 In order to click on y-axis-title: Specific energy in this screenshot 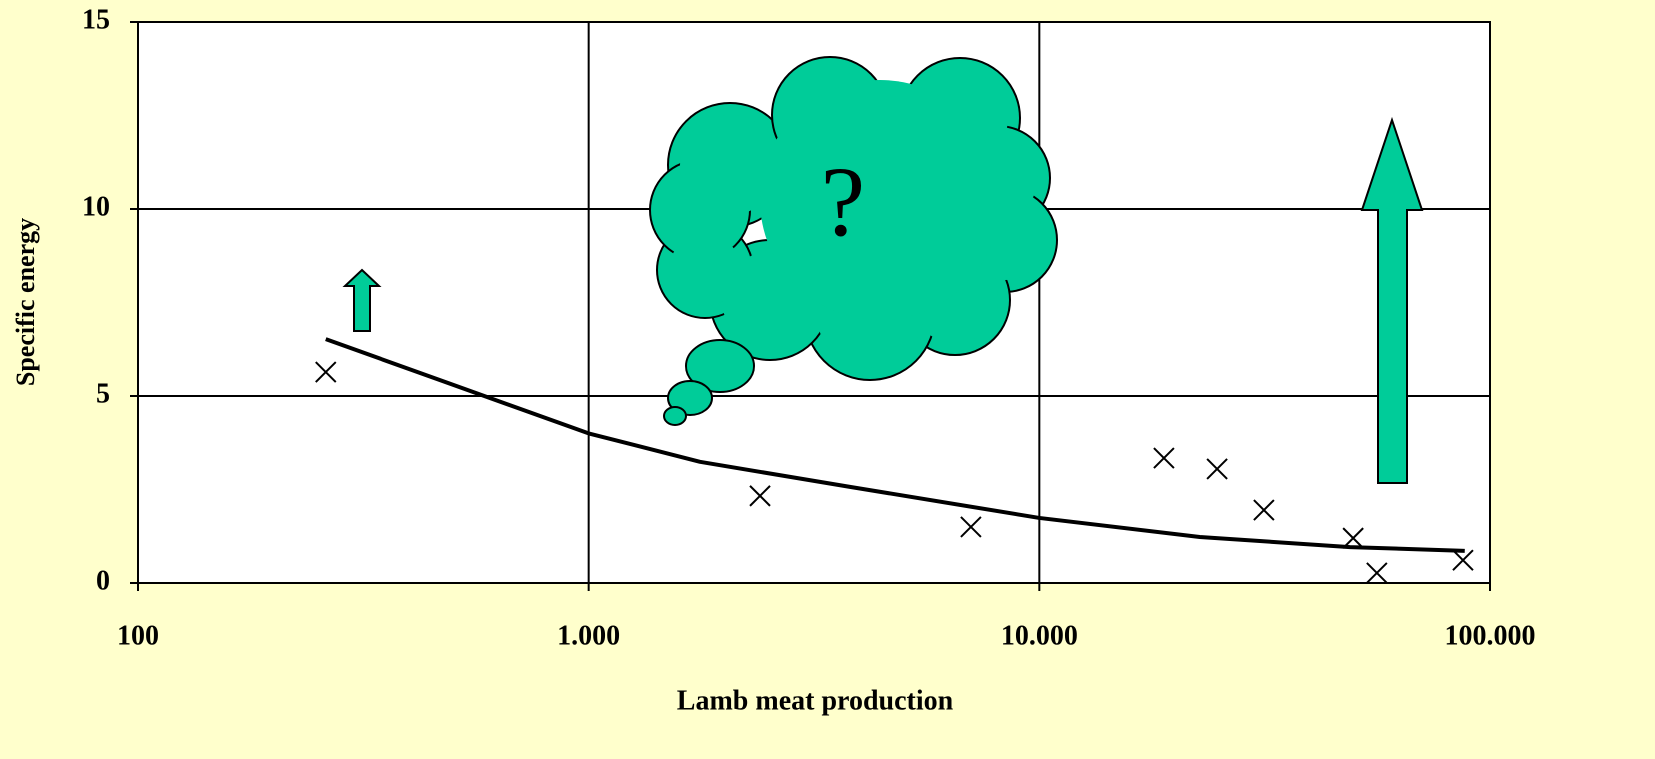, I will do `click(25, 302)`.